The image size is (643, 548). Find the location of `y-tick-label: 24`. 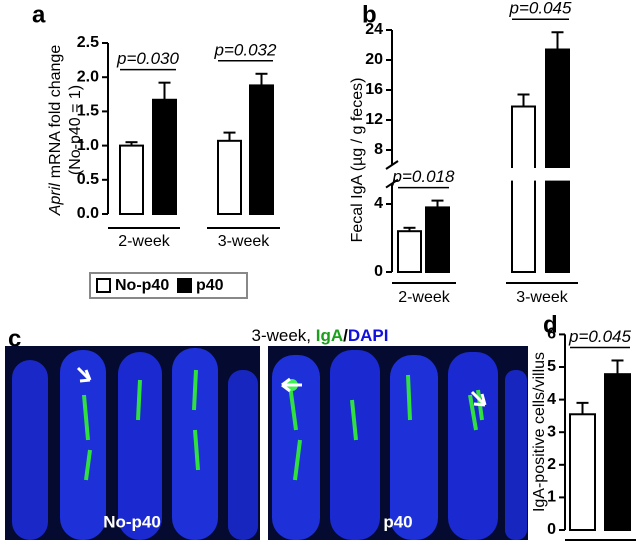

y-tick-label: 24 is located at coordinates (374, 29).